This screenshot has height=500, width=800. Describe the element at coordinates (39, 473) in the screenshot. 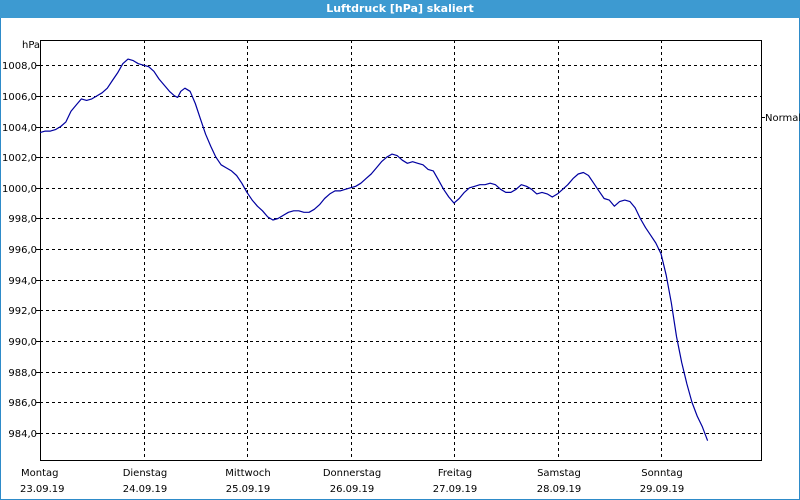

I see `x-tick-day-label: Montag` at that location.